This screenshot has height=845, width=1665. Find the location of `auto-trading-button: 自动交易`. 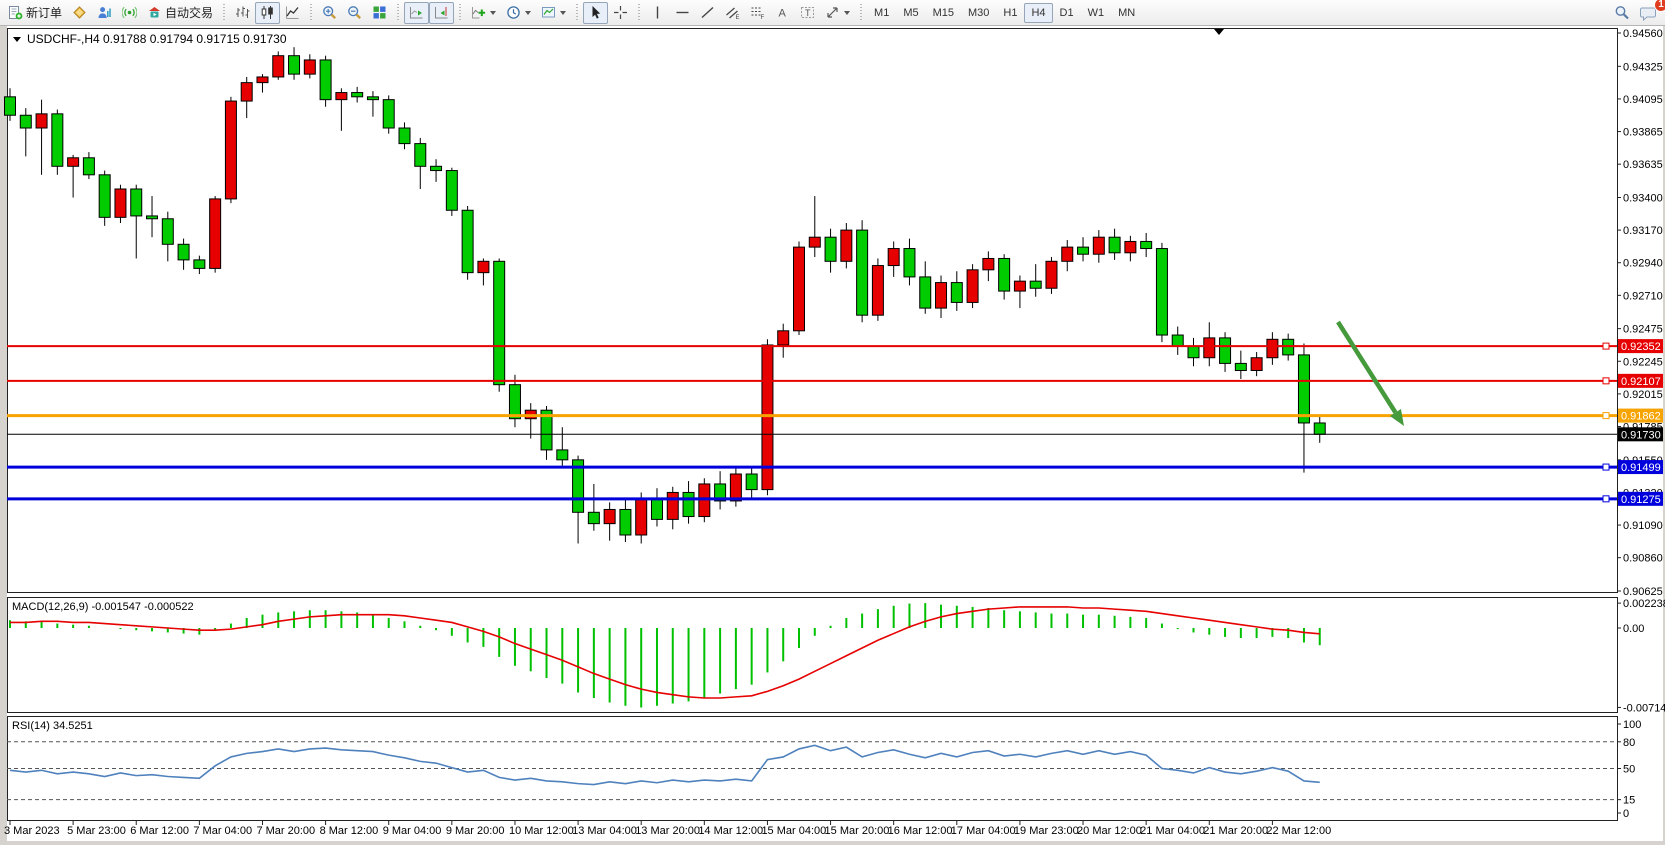

auto-trading-button: 自动交易 is located at coordinates (180, 13).